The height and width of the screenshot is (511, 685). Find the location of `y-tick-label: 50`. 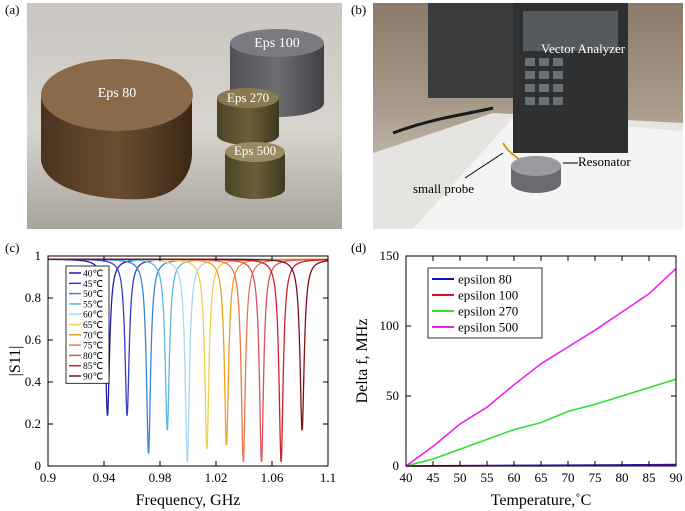

y-tick-label: 50 is located at coordinates (392, 395).